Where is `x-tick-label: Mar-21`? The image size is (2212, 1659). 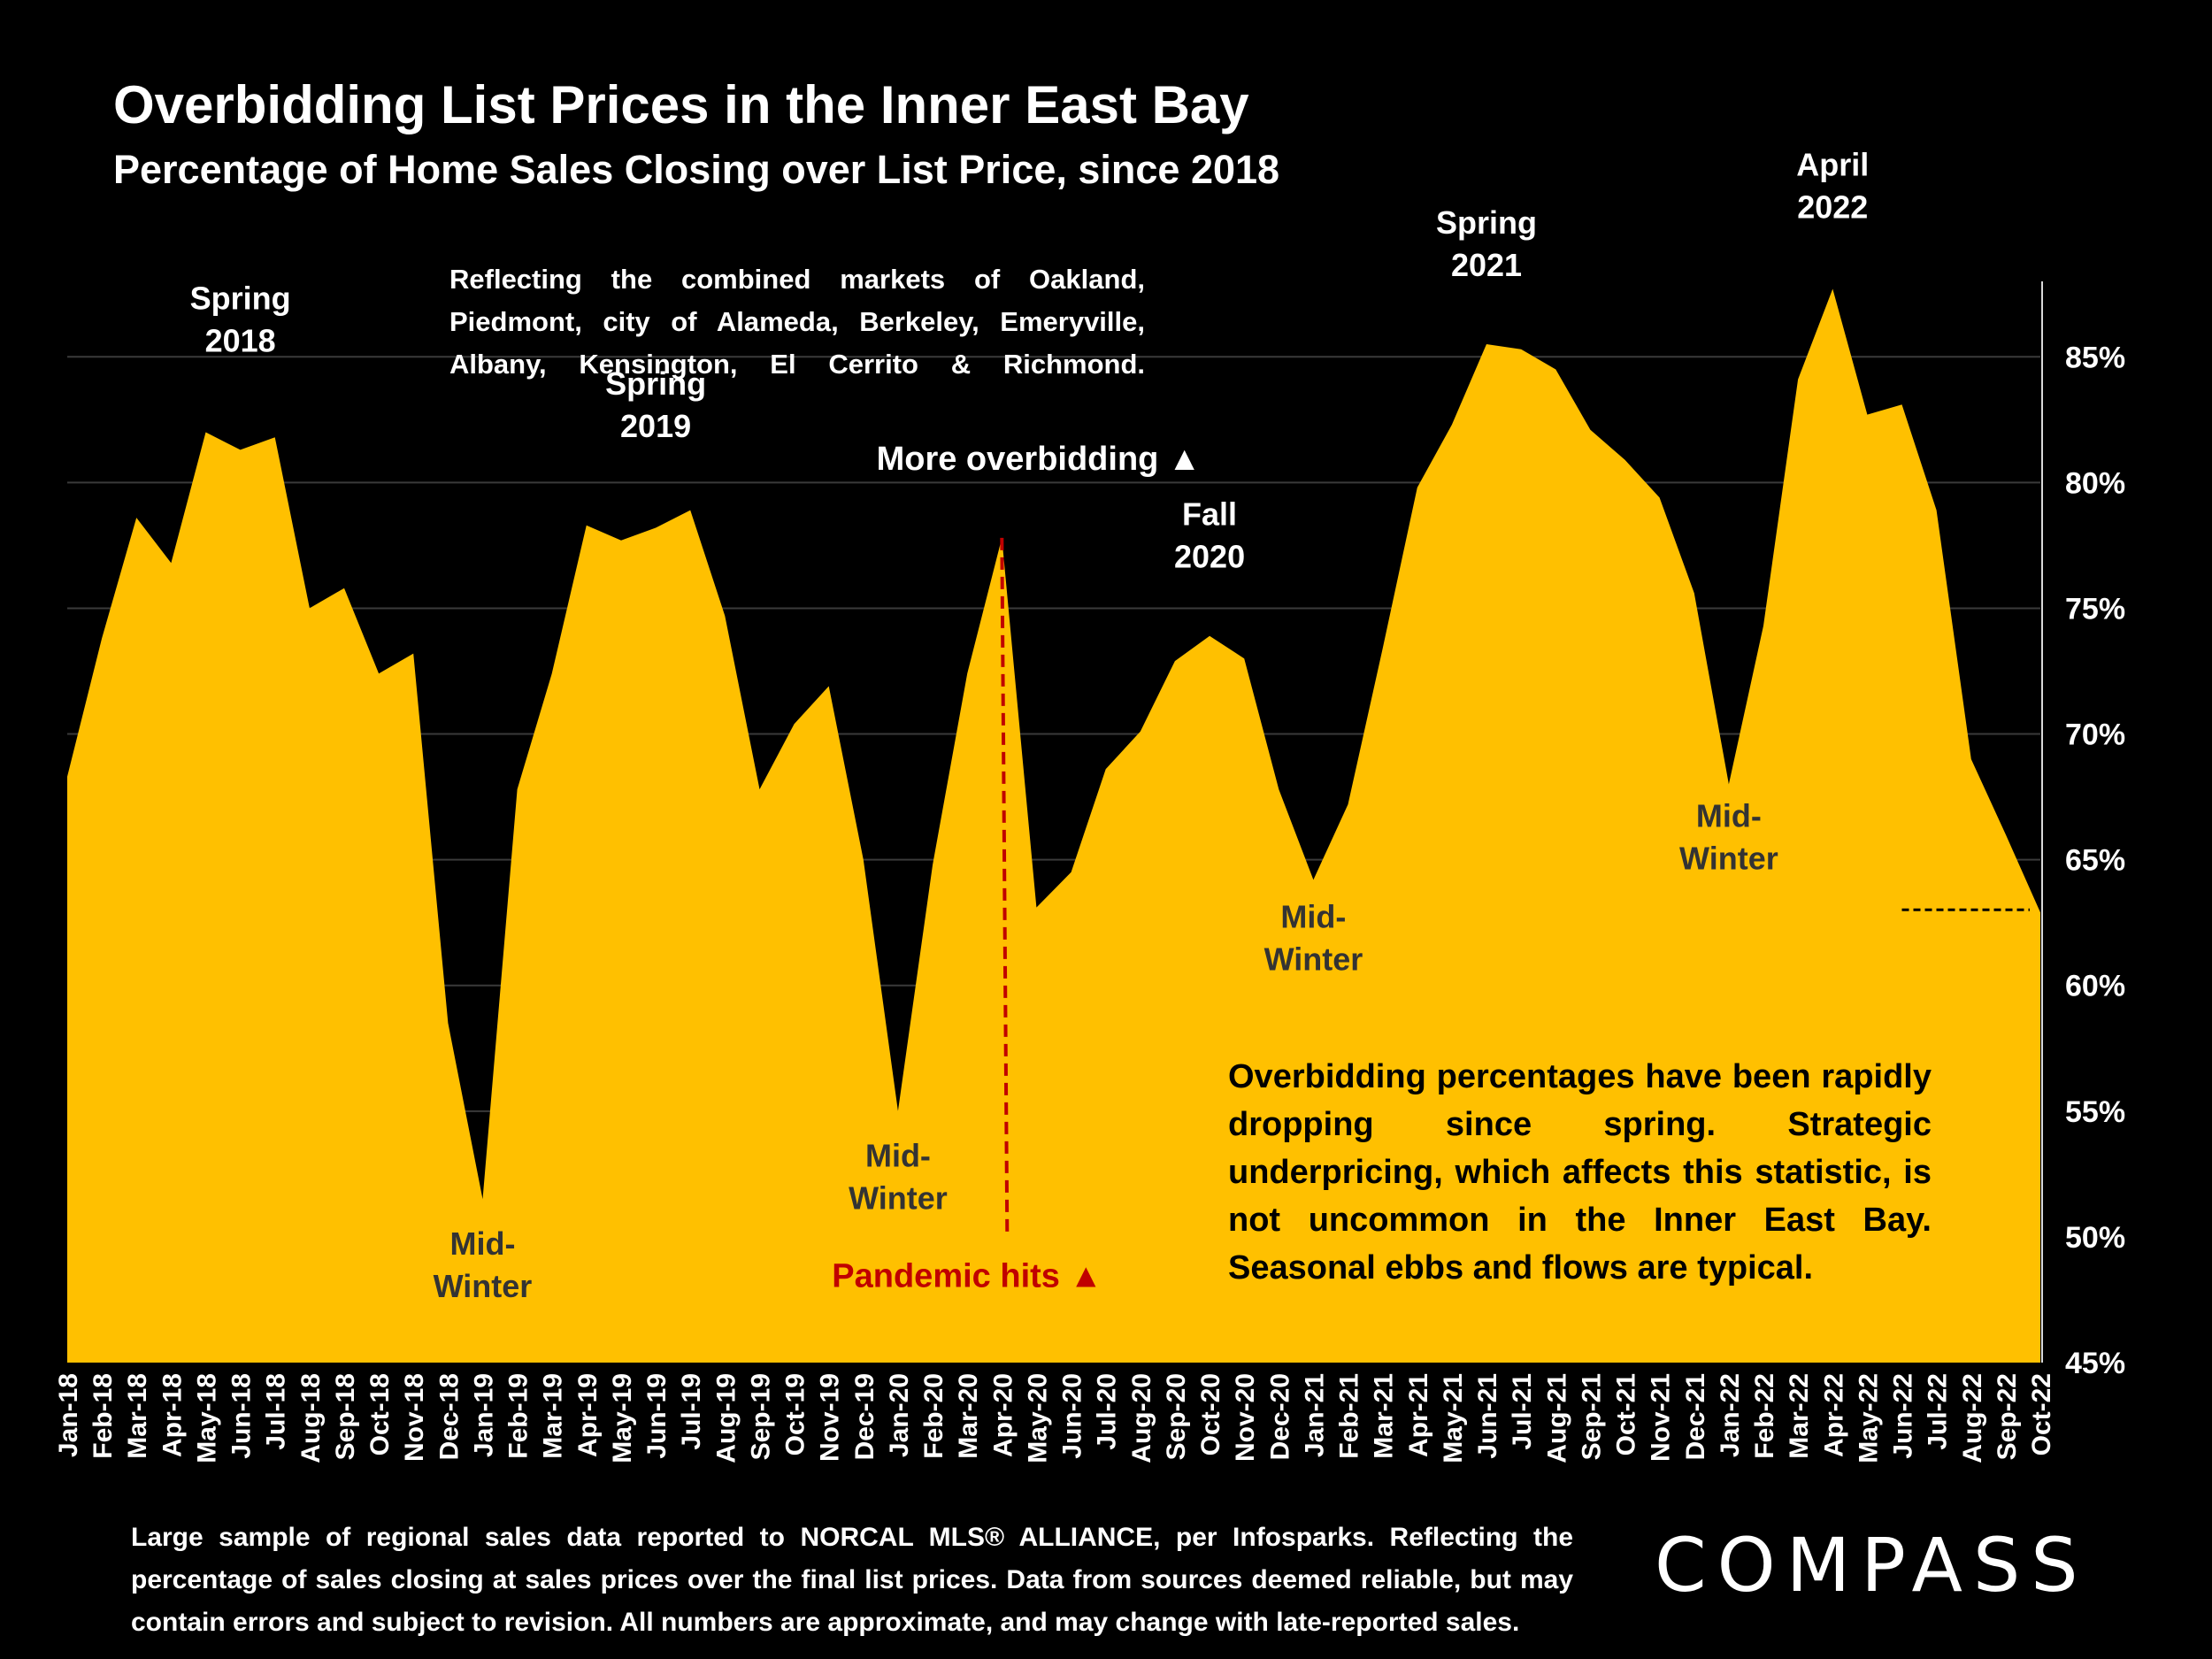 x-tick-label: Mar-21 is located at coordinates (1385, 1416).